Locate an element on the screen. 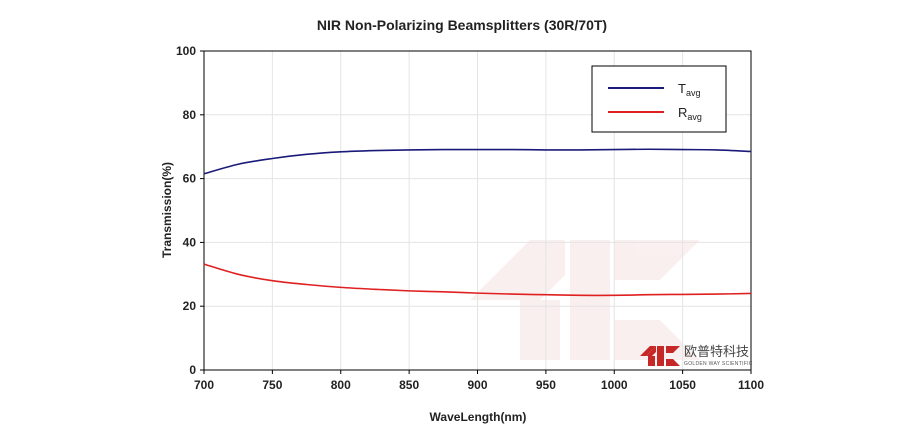 The image size is (924, 440). y-axis-label: Transmission(%) is located at coordinates (167, 210).